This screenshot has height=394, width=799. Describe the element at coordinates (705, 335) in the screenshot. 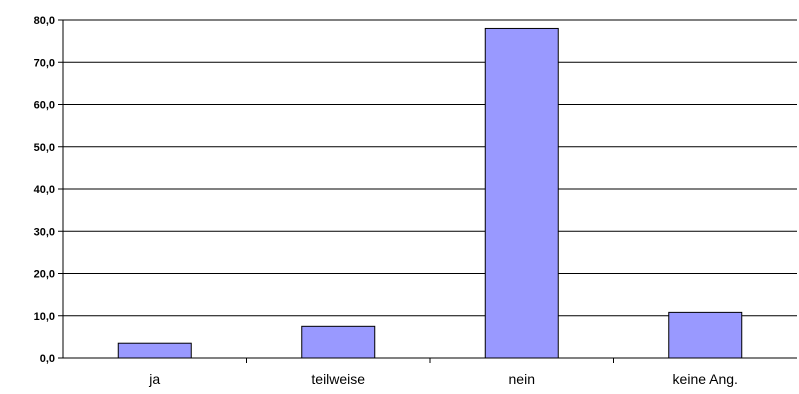

I see `bar-keine-ang` at that location.